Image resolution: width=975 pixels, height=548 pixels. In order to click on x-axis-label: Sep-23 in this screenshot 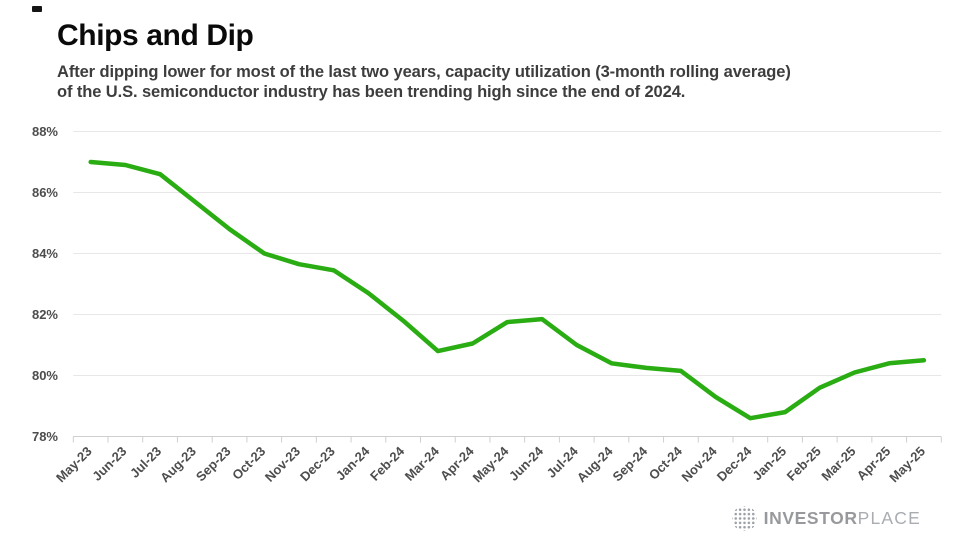, I will do `click(213, 464)`.